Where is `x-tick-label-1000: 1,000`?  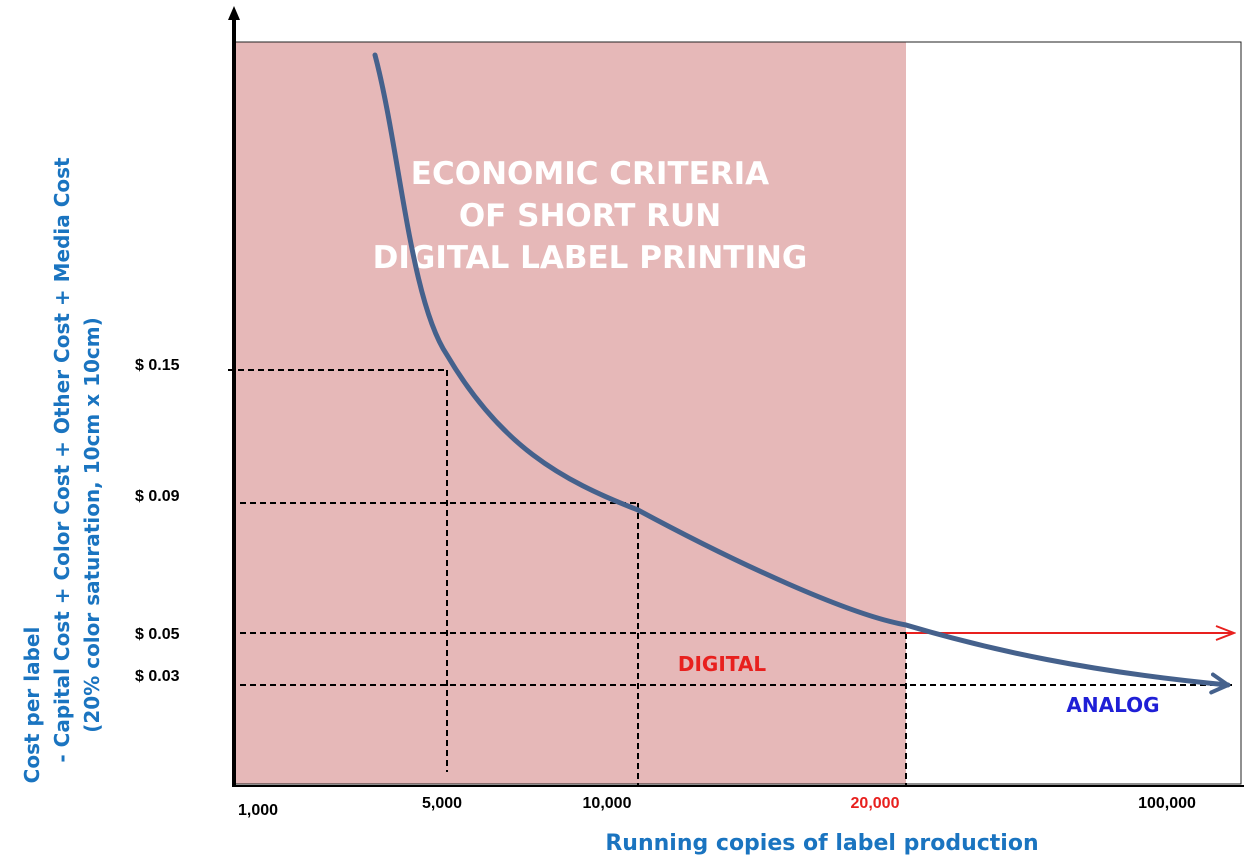
x-tick-label-1000: 1,000 is located at coordinates (258, 810).